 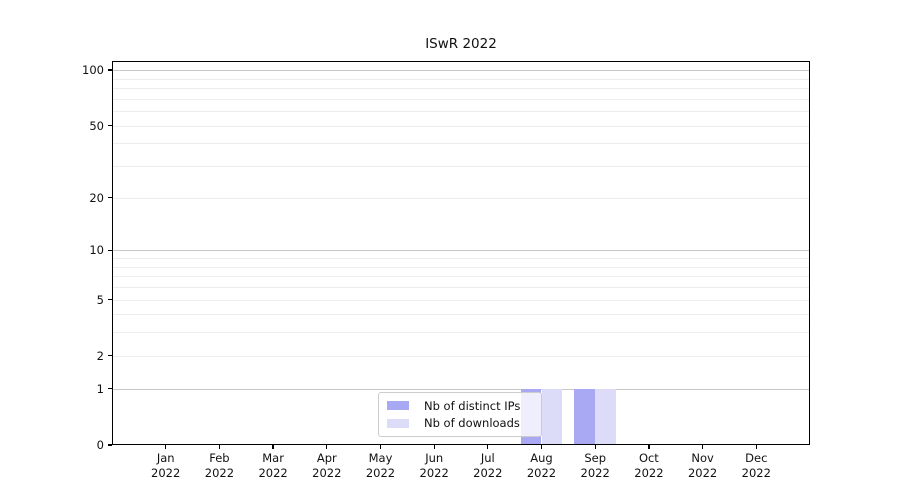 I want to click on bar-nb-of-downloads-aug-2022, so click(x=552, y=416).